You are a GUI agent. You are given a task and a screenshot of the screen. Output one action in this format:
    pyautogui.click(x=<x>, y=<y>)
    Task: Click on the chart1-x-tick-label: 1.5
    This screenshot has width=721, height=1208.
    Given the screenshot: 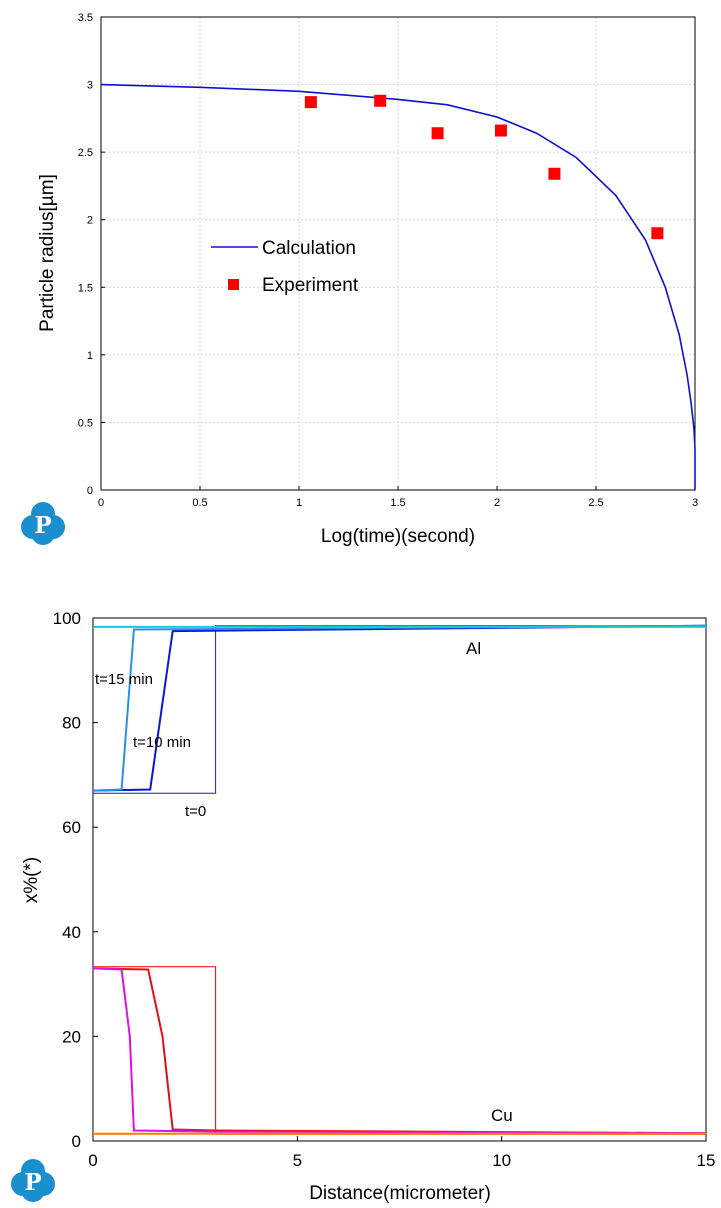 What is the action you would take?
    pyautogui.click(x=397, y=503)
    